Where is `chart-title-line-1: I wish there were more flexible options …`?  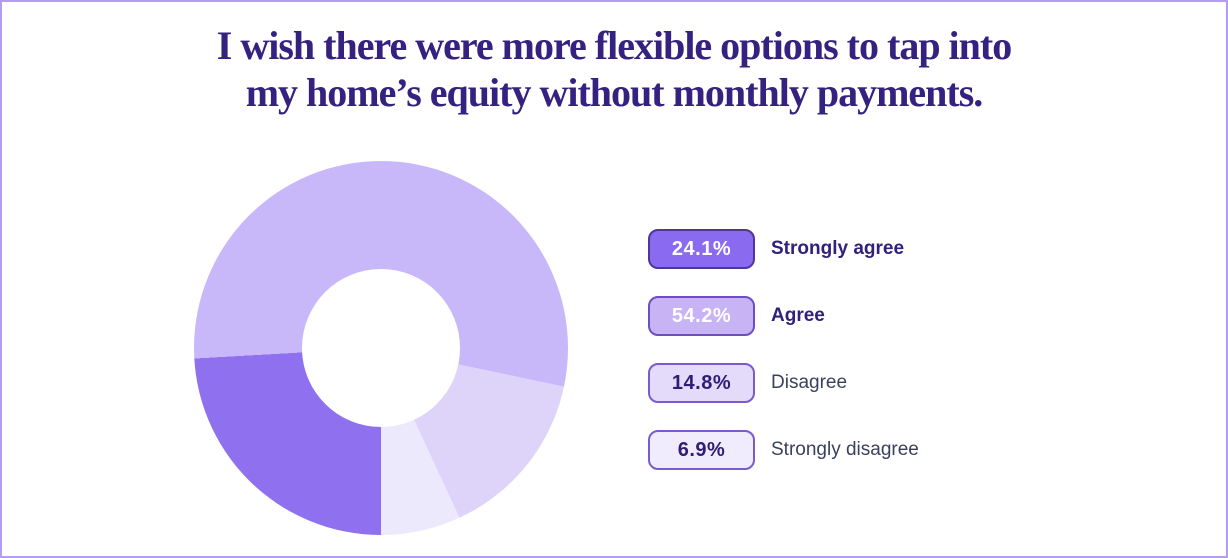 chart-title-line-1: I wish there were more flexible options … is located at coordinates (614, 45).